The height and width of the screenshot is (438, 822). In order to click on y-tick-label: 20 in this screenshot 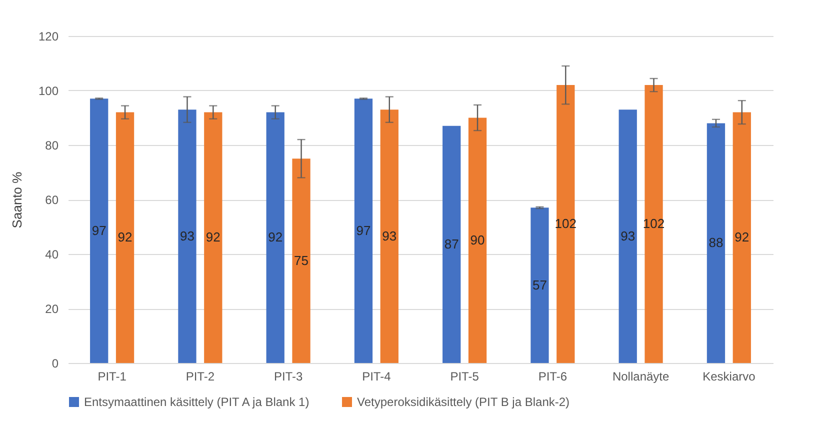, I will do `click(52, 309)`.